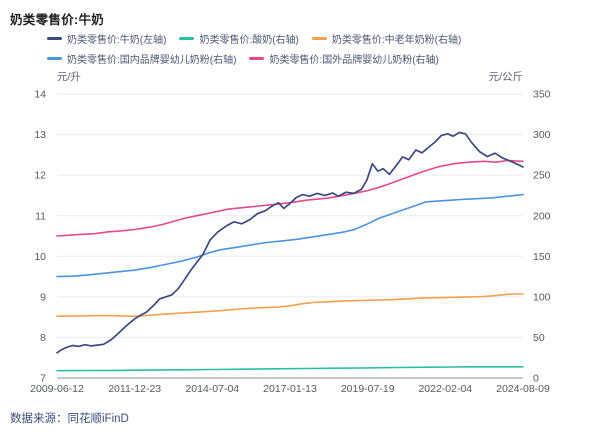 The image size is (600, 439). I want to click on legend-row-2: 奶类零售价:国内品牌婴幼儿奶粉(右轴) 奶类零售价:国外品牌婴幼儿奶粉(右轴), so click(254, 58).